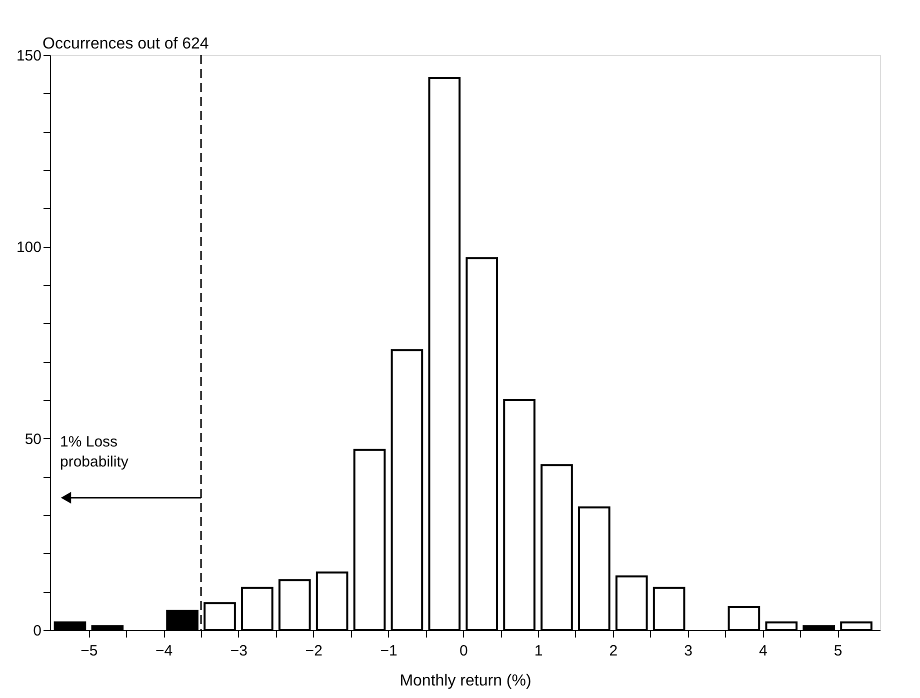 This screenshot has height=698, width=920. What do you see at coordinates (33, 439) in the screenshot?
I see `y-tick-label: 50` at bounding box center [33, 439].